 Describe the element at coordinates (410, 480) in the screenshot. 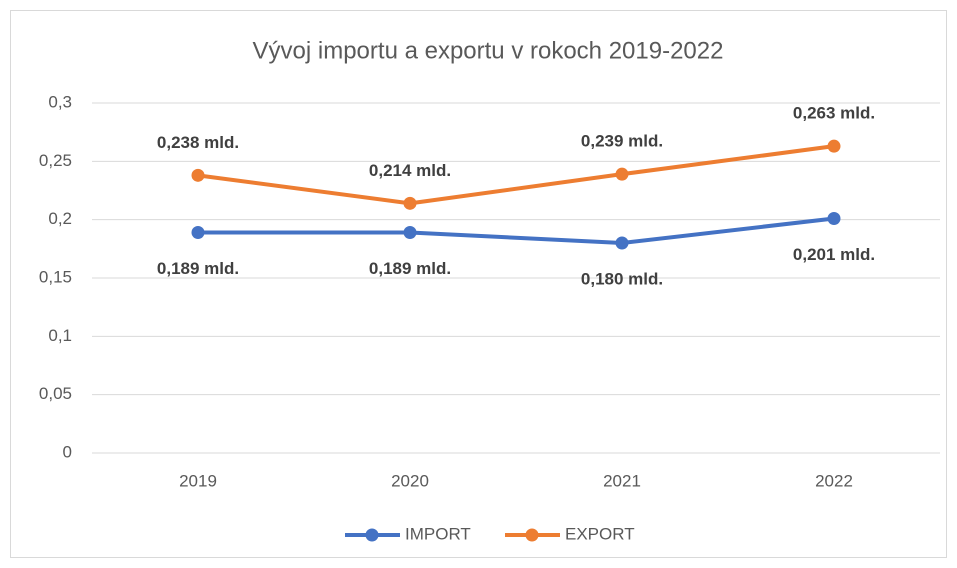

I see `x-tick-label: 2020` at that location.